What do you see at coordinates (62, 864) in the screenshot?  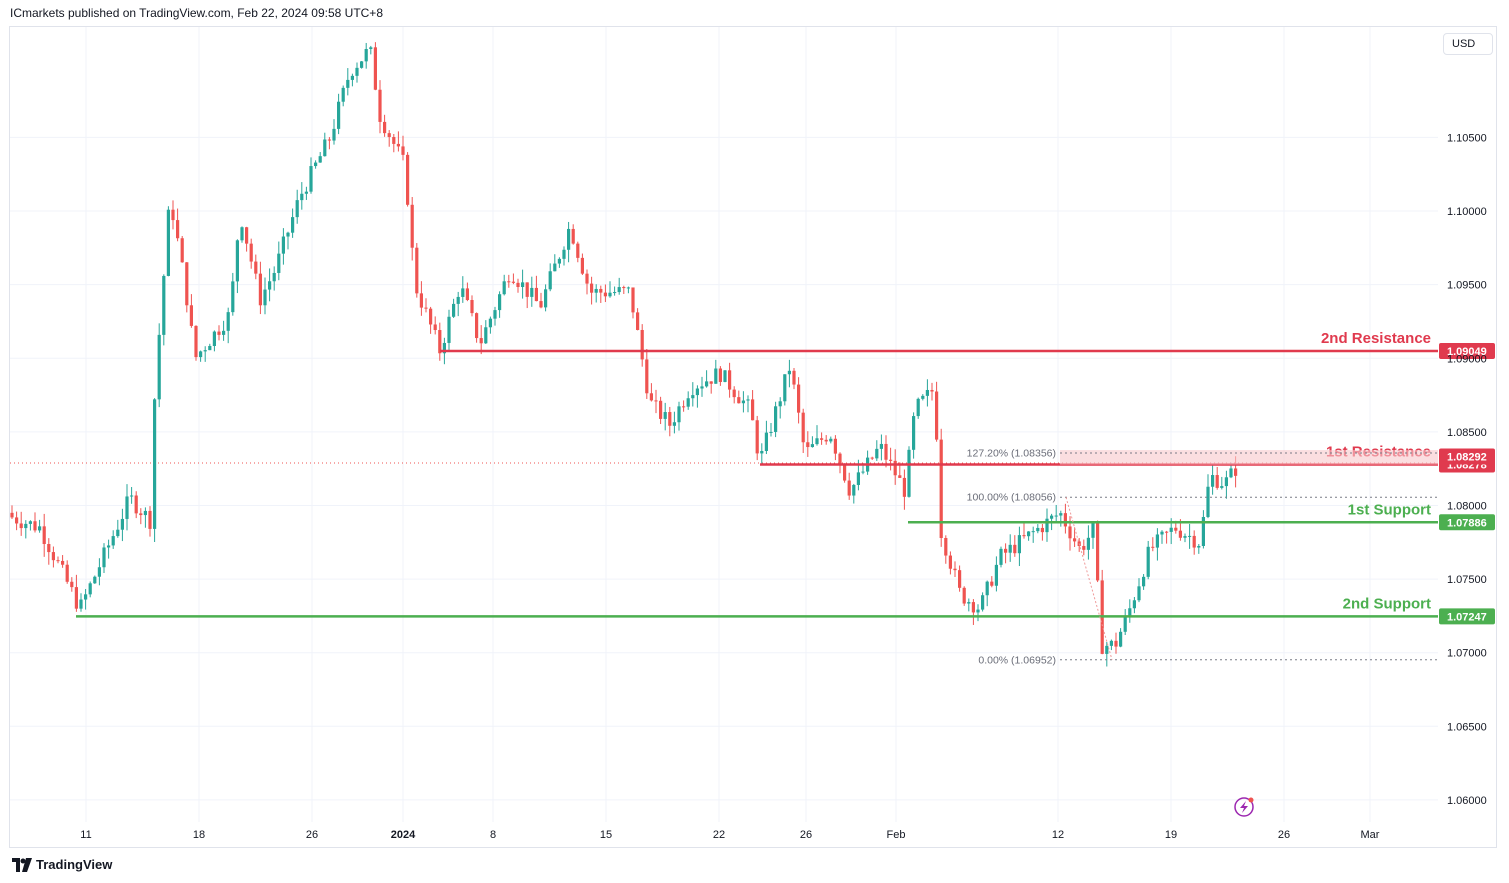 I see `footer-brand: TradingView` at bounding box center [62, 864].